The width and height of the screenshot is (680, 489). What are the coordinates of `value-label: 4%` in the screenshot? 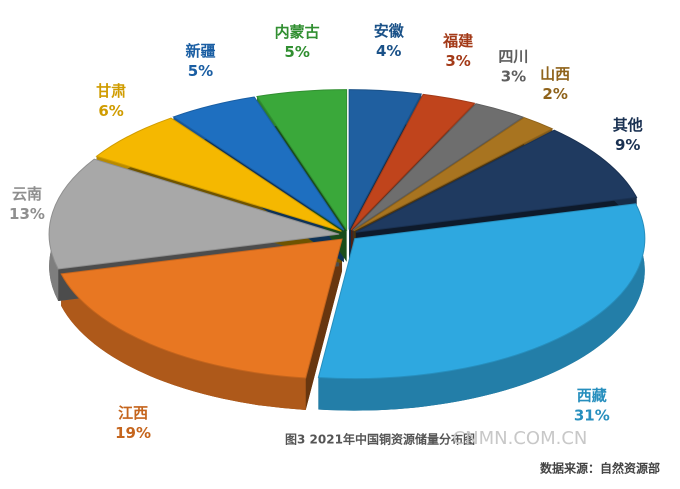 It's located at (388, 51).